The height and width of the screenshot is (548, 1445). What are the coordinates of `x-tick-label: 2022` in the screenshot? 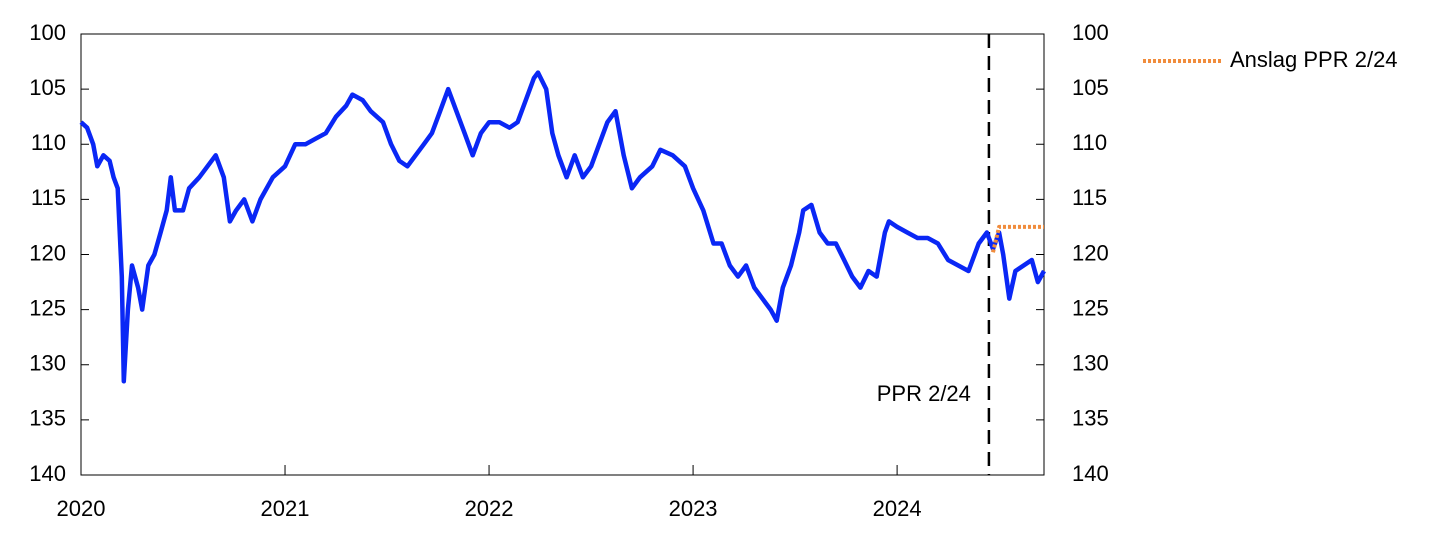 It's located at (489, 508).